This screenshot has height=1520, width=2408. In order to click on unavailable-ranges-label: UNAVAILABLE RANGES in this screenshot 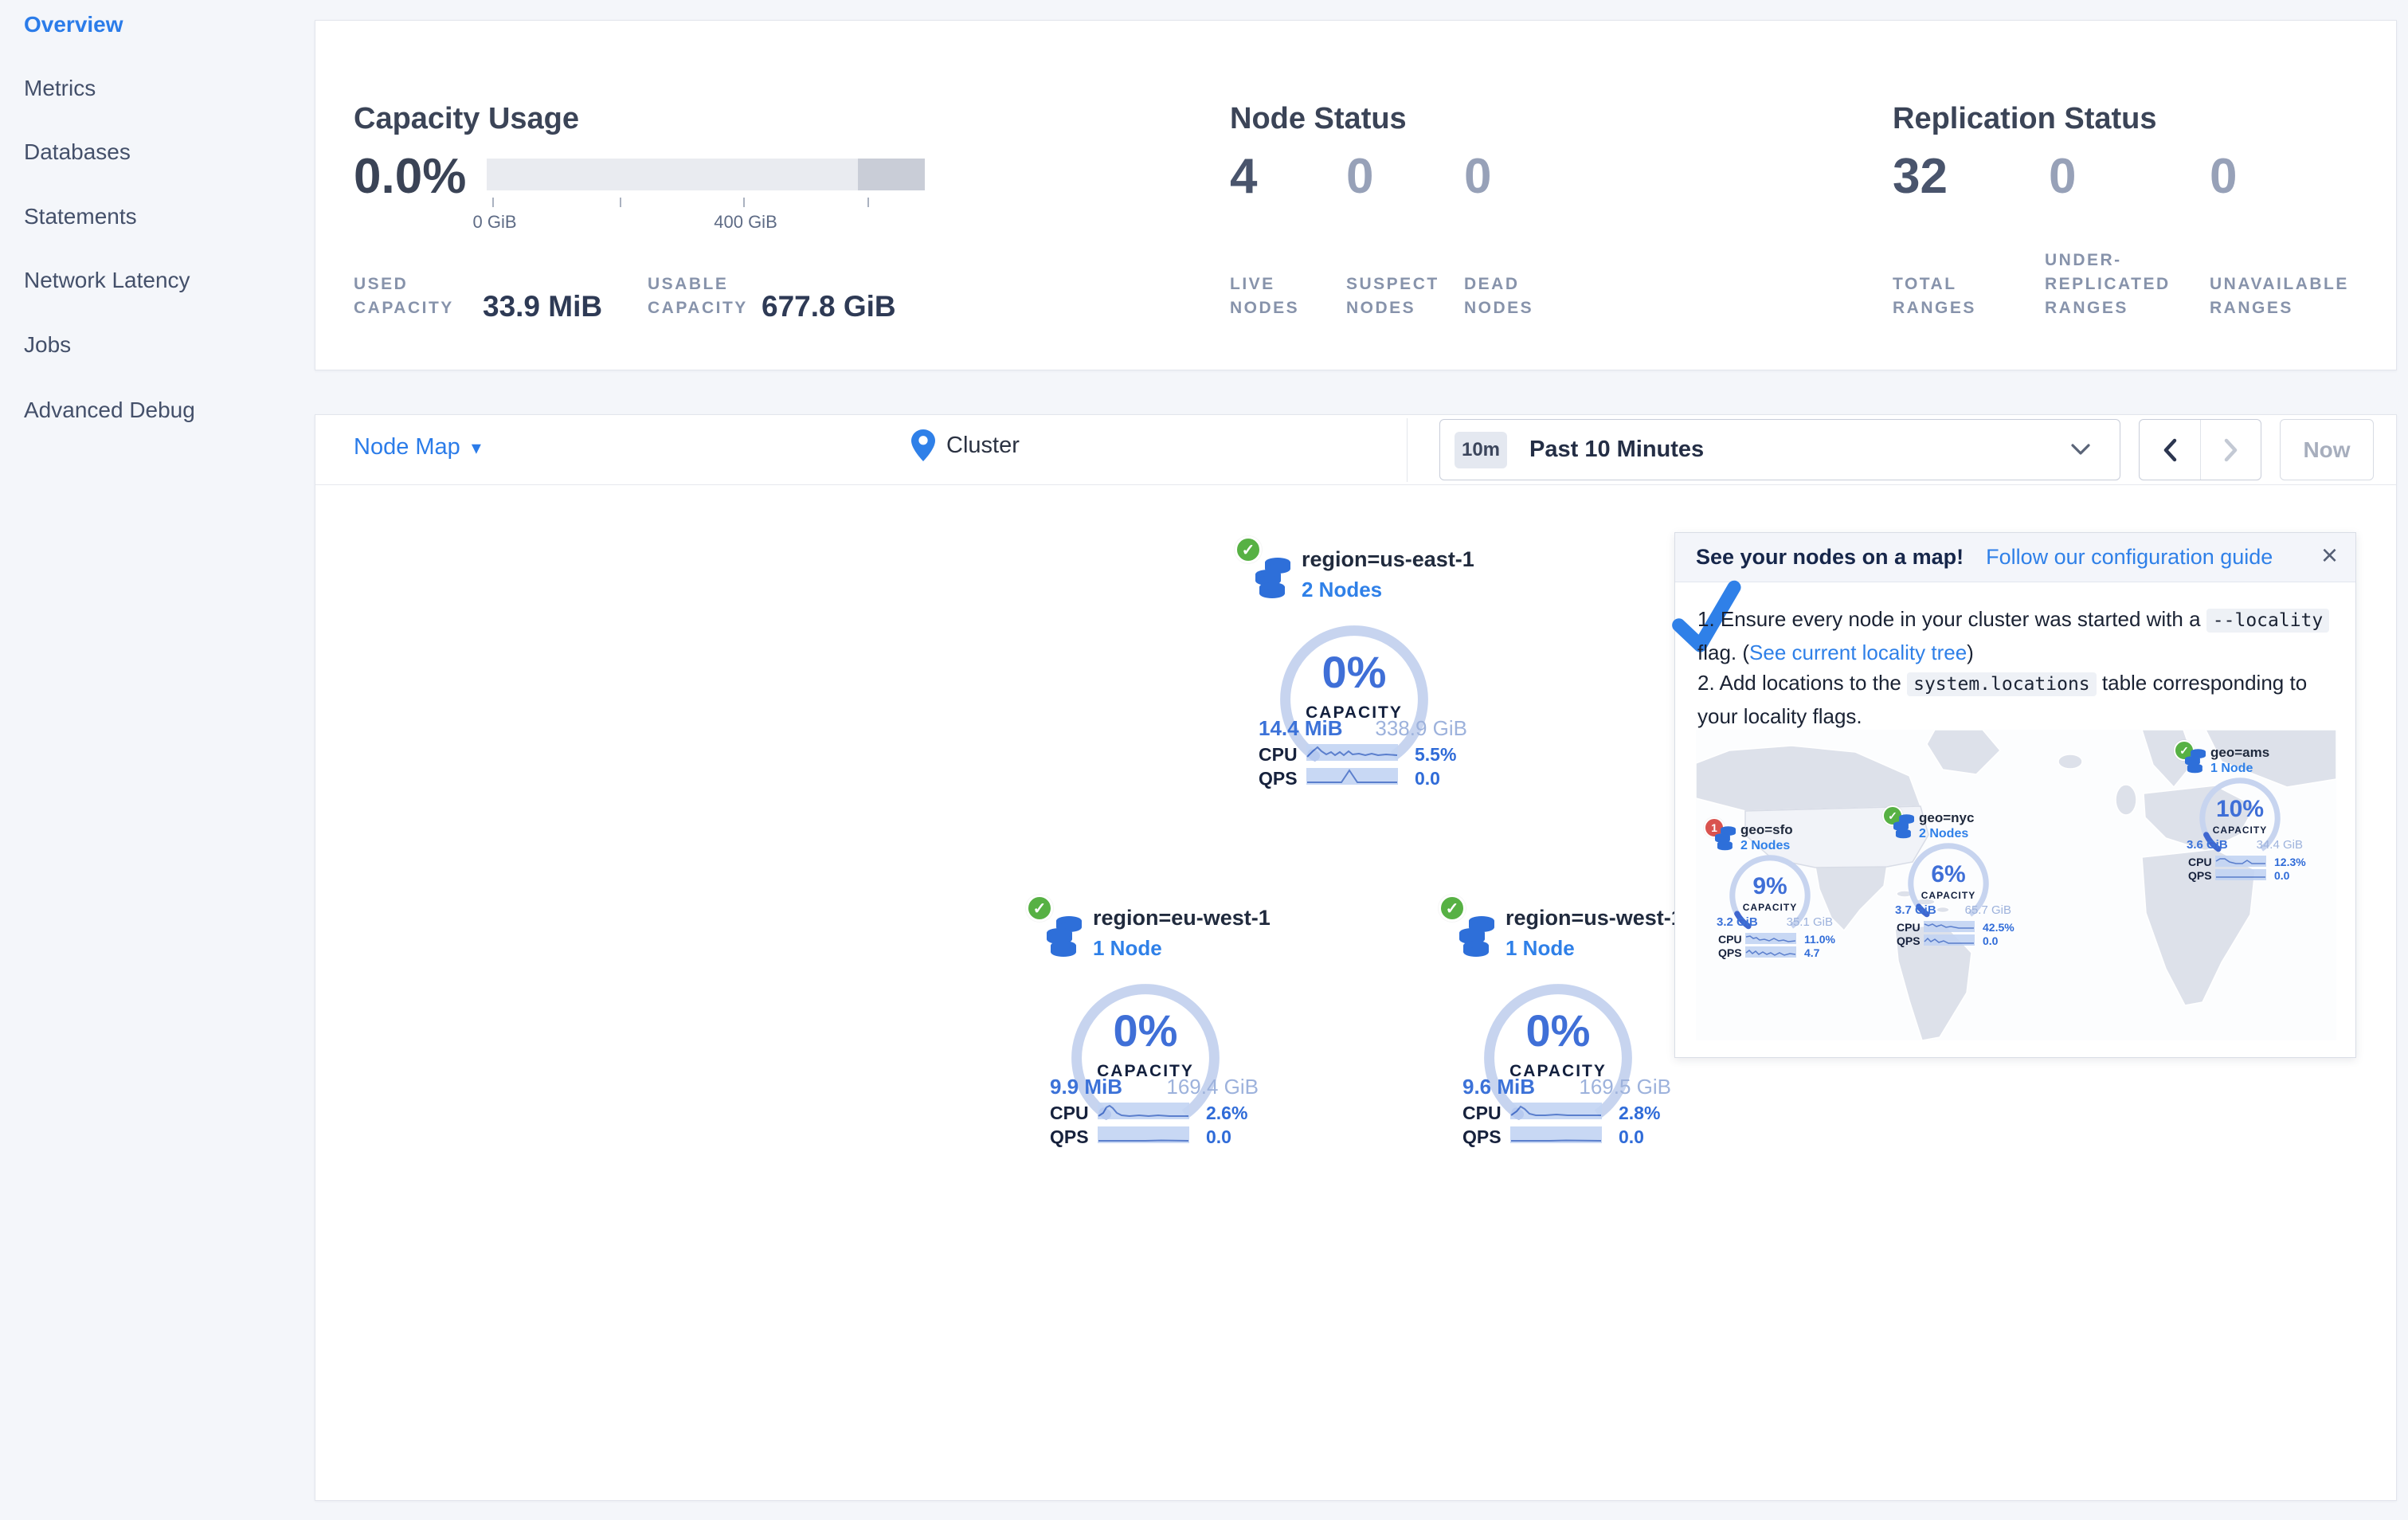, I will do `click(2280, 296)`.